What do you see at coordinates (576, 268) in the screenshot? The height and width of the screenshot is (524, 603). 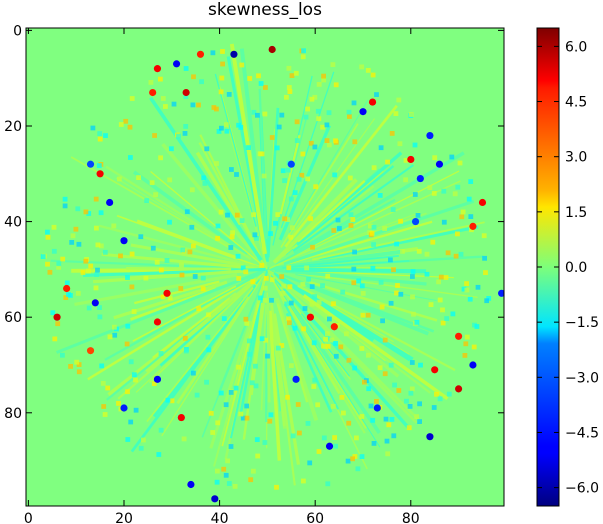 I see `colorbar-tick-label: 0.0` at bounding box center [576, 268].